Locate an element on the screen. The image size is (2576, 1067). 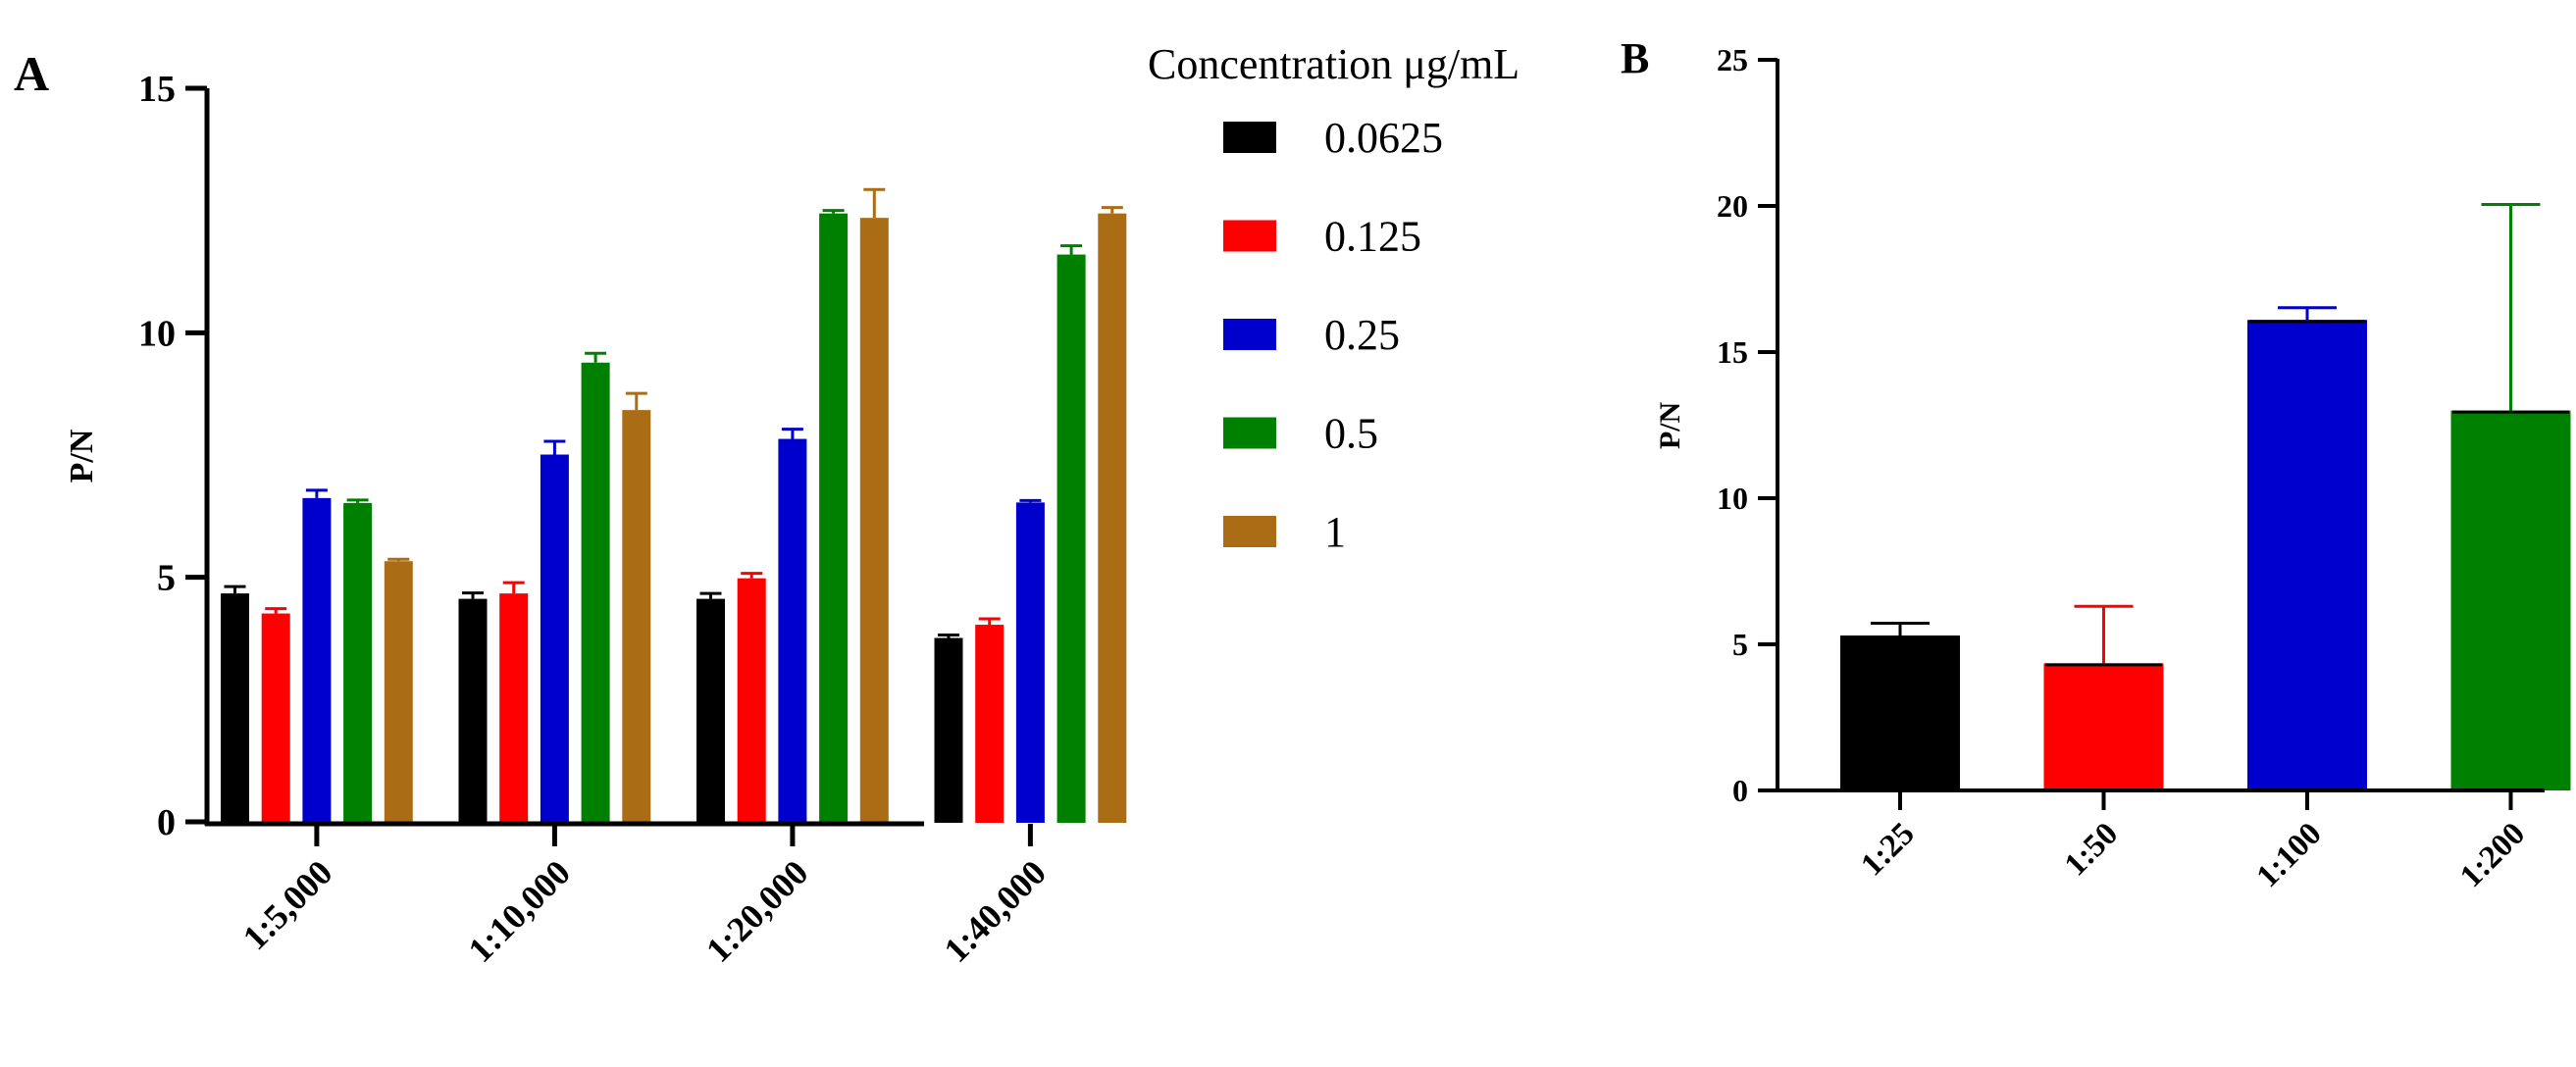
legend-label: 0.125 is located at coordinates (1372, 237).